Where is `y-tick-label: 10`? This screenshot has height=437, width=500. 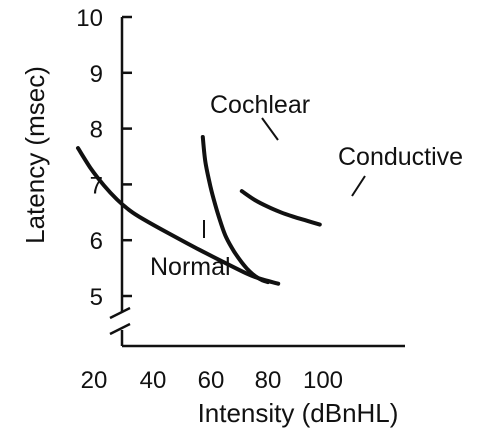
y-tick-label: 10 is located at coordinates (89, 18).